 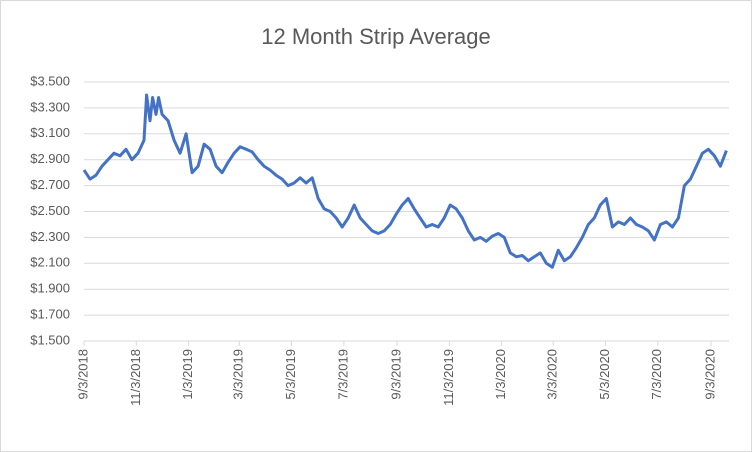 I want to click on y-tick-label: $1.500, so click(x=50, y=339).